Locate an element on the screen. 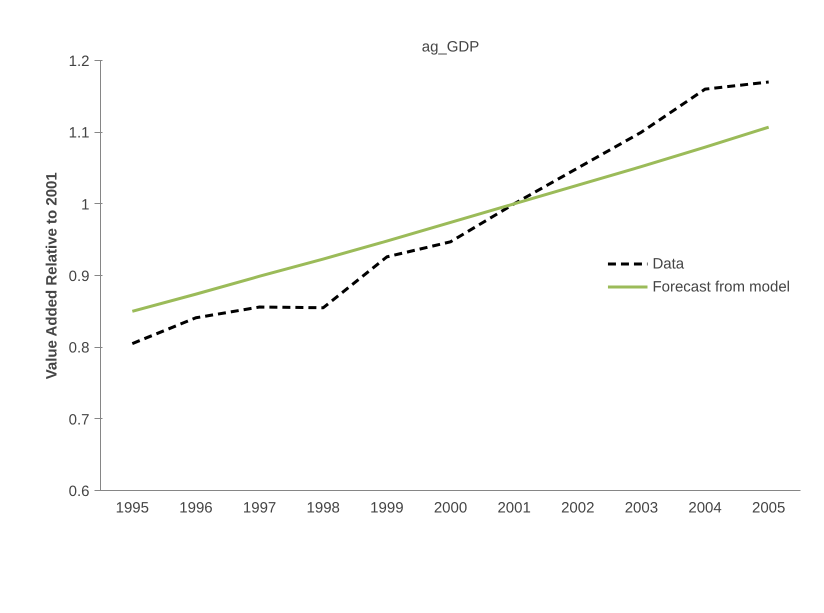 Image resolution: width=824 pixels, height=613 pixels. x-tick-label: 2005 is located at coordinates (769, 508).